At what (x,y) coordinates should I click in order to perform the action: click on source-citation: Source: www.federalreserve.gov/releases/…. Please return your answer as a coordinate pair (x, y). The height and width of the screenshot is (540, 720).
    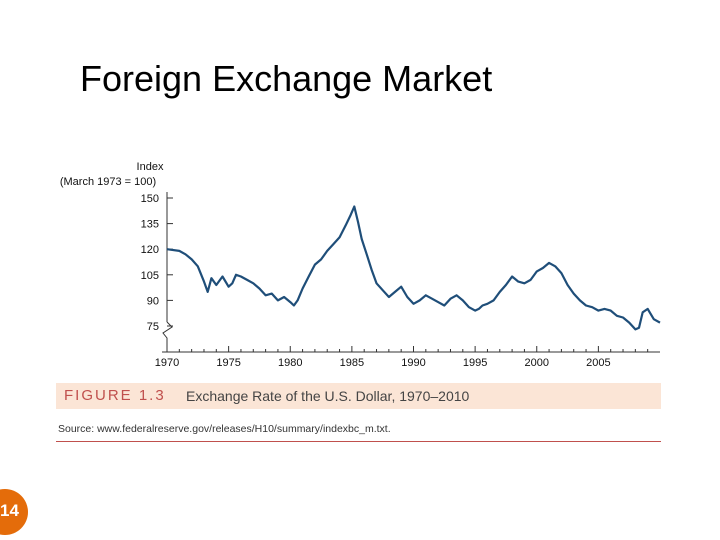
    Looking at the image, I should click on (224, 429).